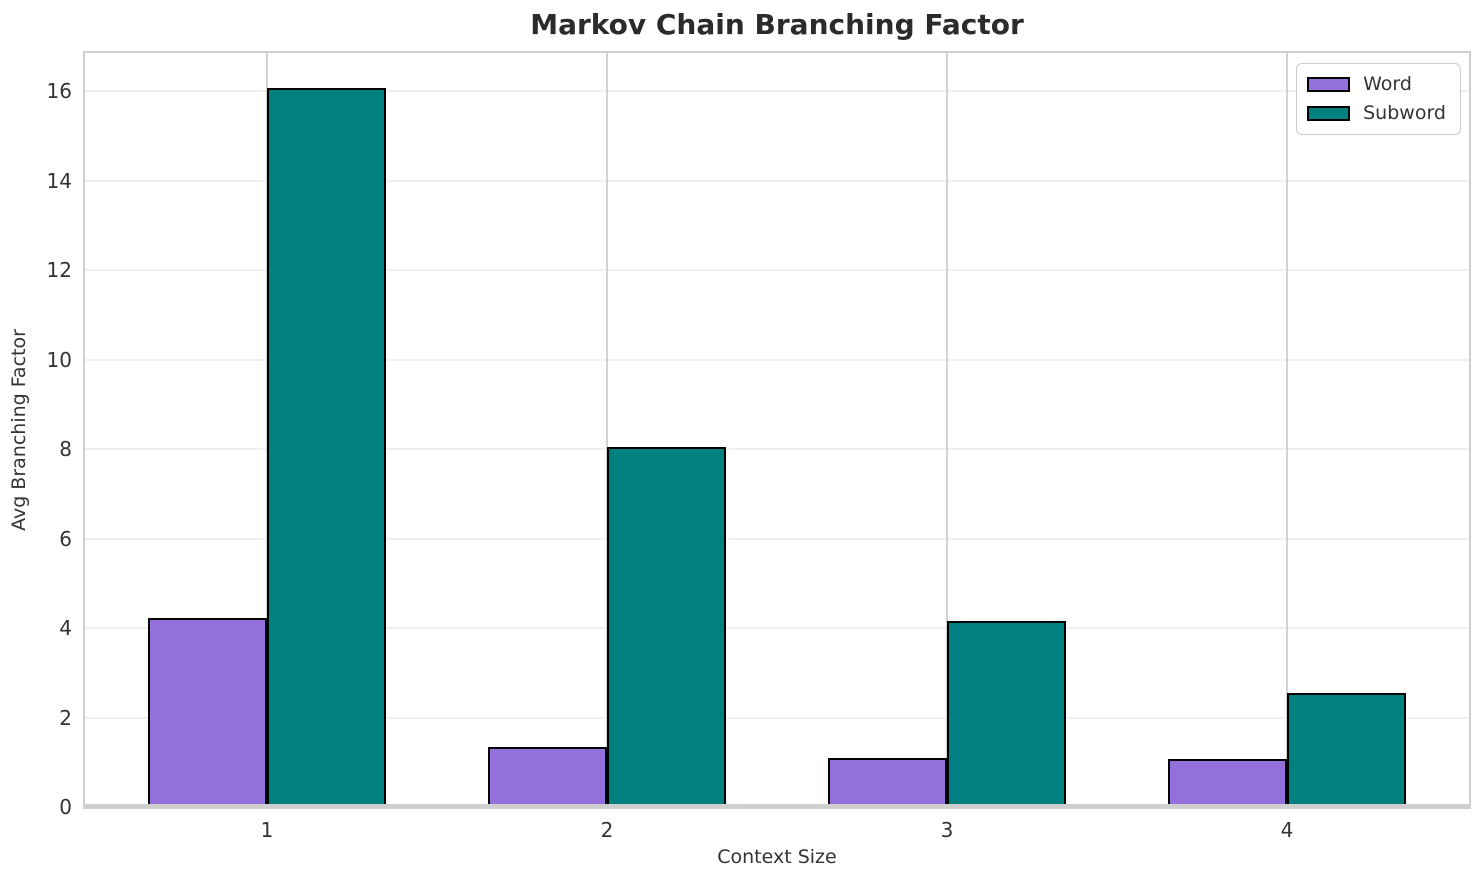 Image resolution: width=1484 pixels, height=885 pixels. Describe the element at coordinates (65, 628) in the screenshot. I see `y-tick-label: 4` at that location.